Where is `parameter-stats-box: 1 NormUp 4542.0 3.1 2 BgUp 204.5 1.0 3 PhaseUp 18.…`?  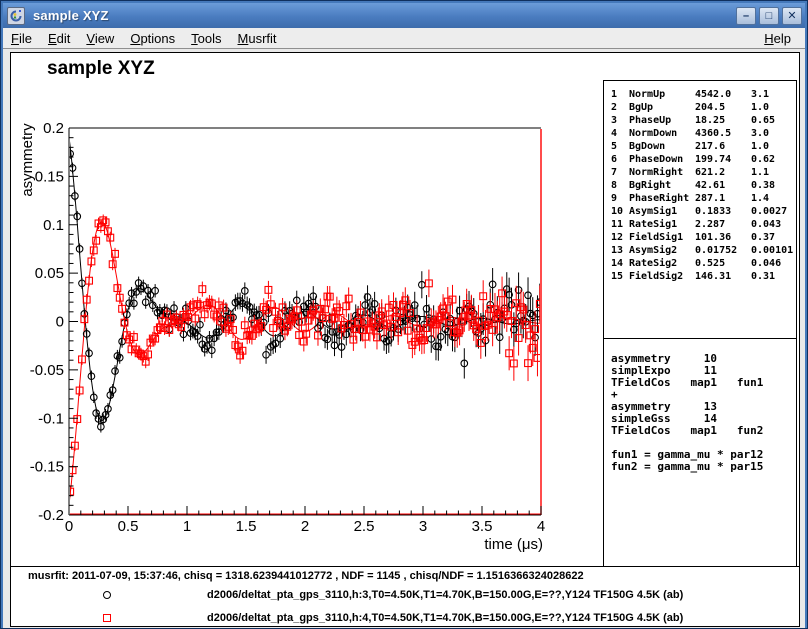
parameter-stats-box: 1 NormUp 4542.0 3.1 2 BgUp 204.5 1.0 3 PhaseUp 18.… is located at coordinates (700, 209).